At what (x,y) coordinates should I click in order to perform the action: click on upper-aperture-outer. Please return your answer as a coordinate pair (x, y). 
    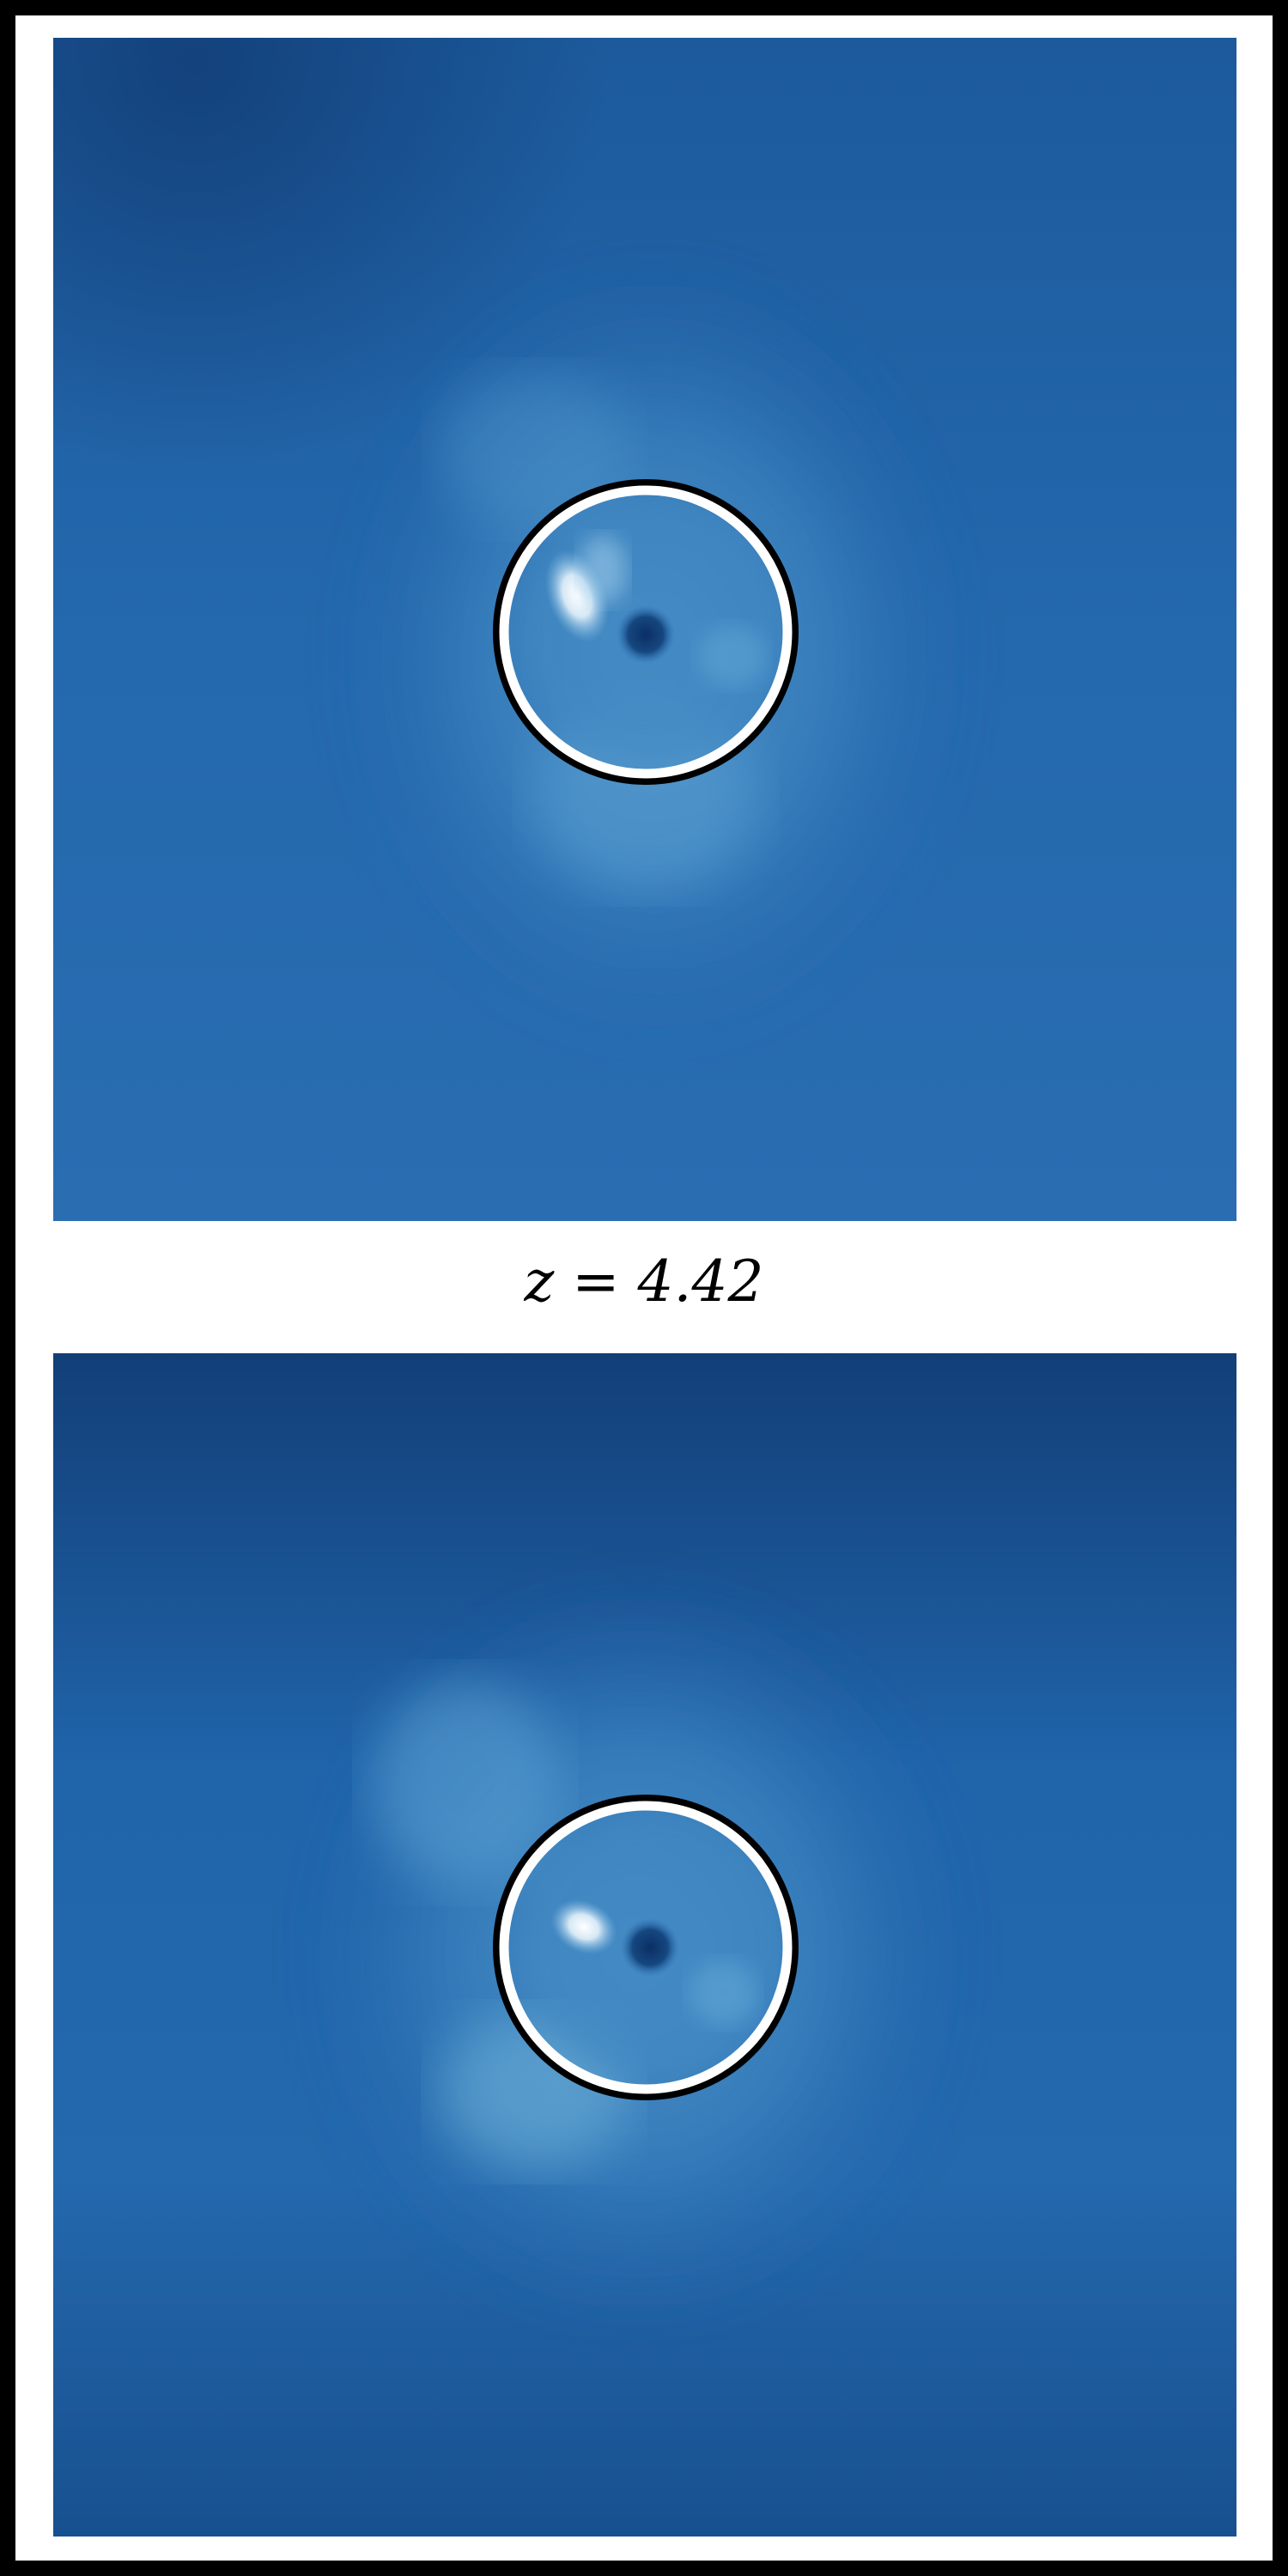
    Looking at the image, I should click on (646, 632).